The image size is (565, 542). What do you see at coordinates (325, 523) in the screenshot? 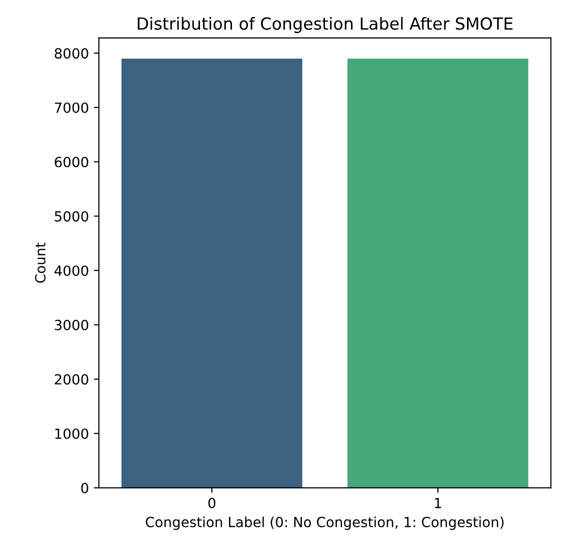
I see `x-axis-title: Congestion Label (0: No Congestion, 1: Congestion)` at bounding box center [325, 523].